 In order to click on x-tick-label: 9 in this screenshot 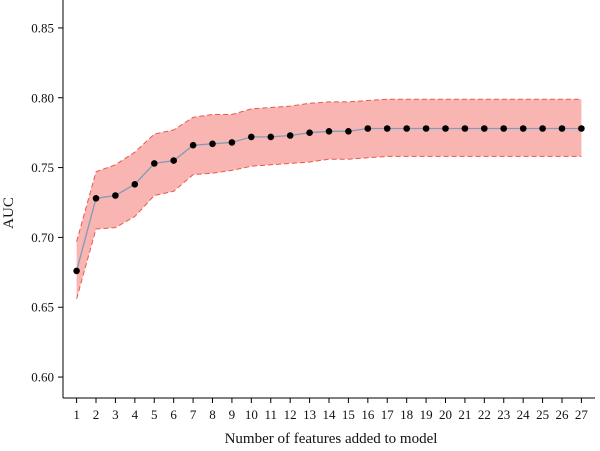, I will do `click(232, 414)`.